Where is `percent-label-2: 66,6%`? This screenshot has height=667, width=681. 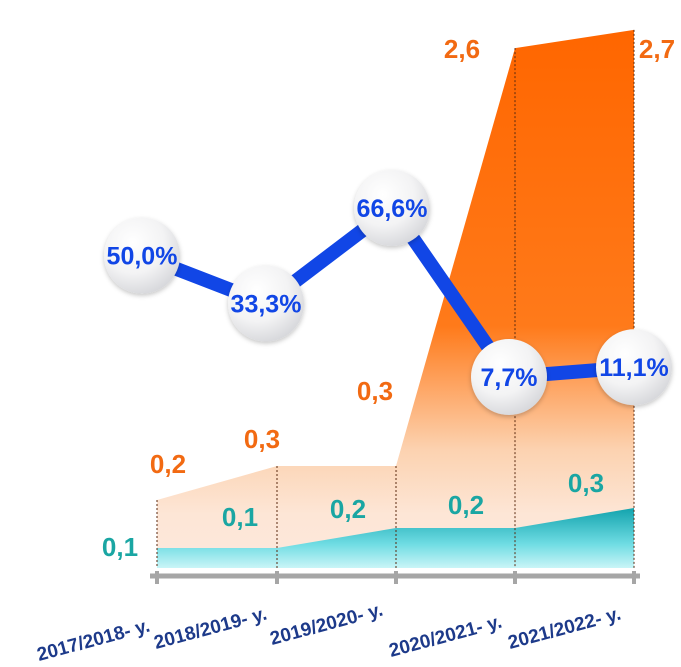
percent-label-2: 66,6% is located at coordinates (392, 209).